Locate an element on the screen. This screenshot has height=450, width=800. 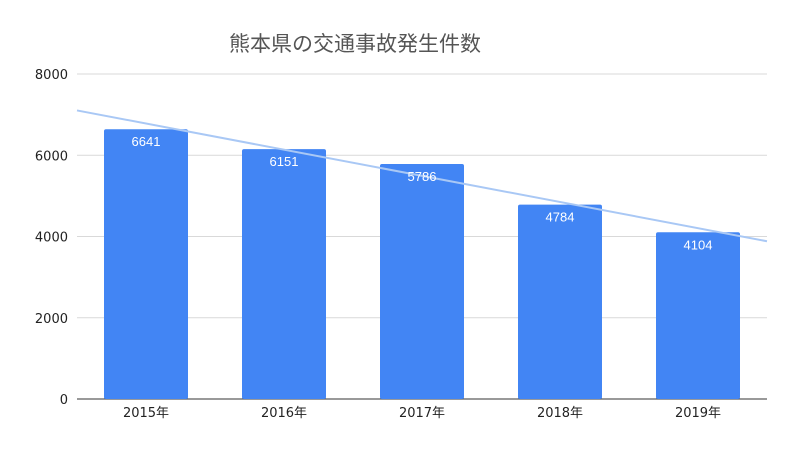
data-label: 4104 is located at coordinates (698, 244).